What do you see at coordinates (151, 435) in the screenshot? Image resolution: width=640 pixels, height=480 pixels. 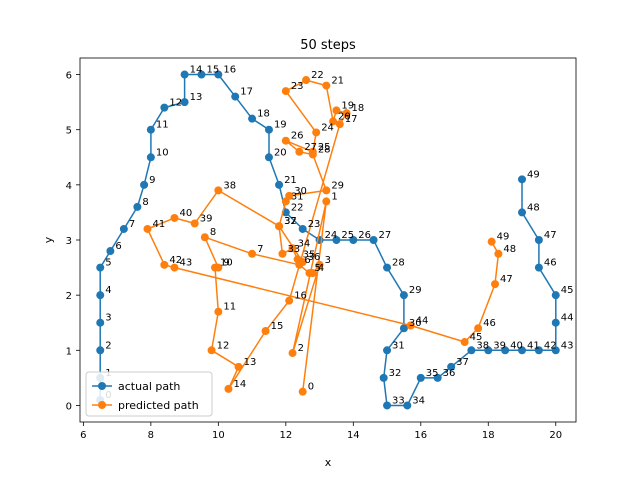 I see `x-tick-label-1: 8` at bounding box center [151, 435].